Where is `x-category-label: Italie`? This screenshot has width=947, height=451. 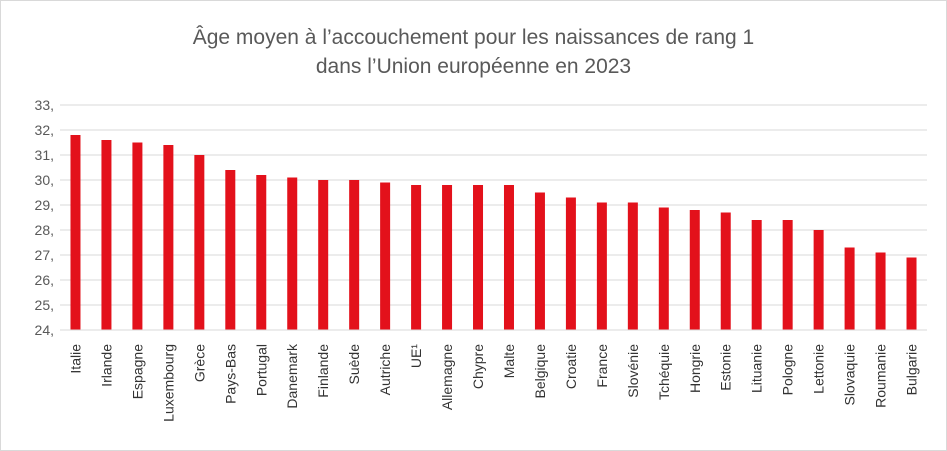 x-category-label: Italie is located at coordinates (75, 359).